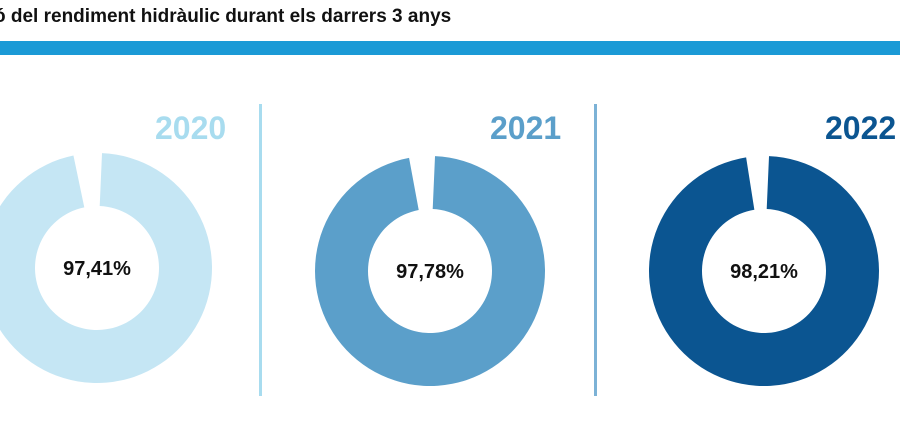  What do you see at coordinates (861, 128) in the screenshot?
I see `year-label-2022: 2022` at bounding box center [861, 128].